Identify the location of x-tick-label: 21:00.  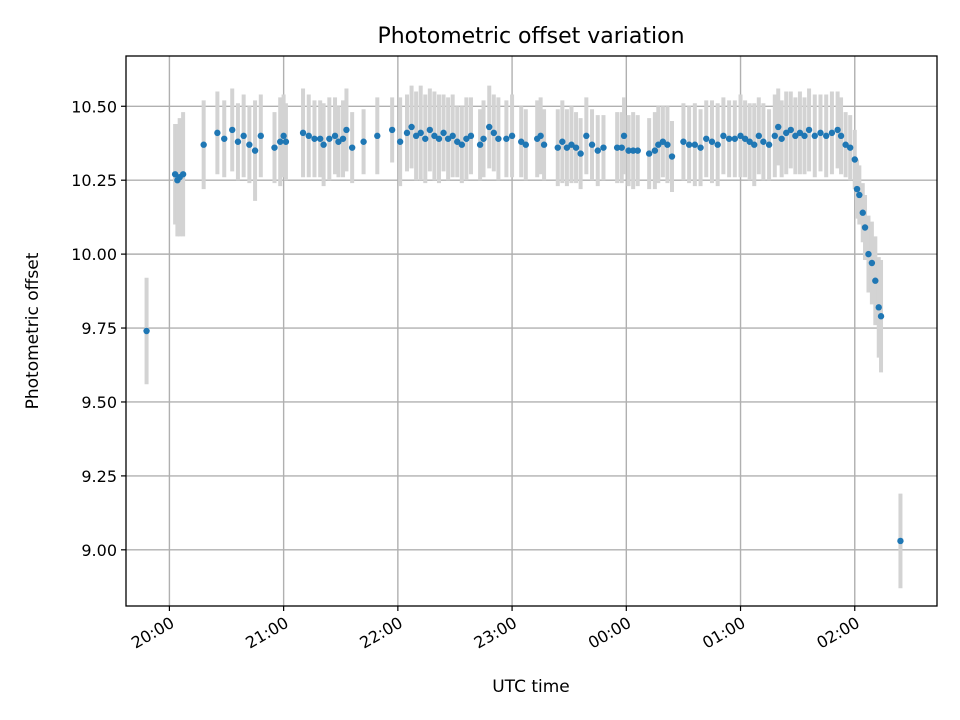
(266, 633).